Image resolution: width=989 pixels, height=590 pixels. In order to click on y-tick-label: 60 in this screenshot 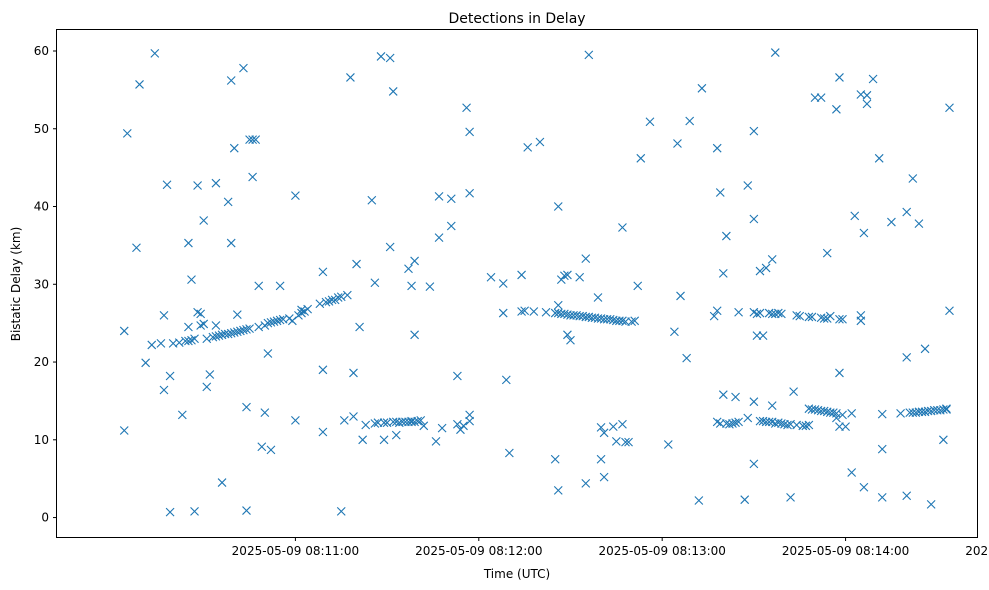, I will do `click(41, 51)`.